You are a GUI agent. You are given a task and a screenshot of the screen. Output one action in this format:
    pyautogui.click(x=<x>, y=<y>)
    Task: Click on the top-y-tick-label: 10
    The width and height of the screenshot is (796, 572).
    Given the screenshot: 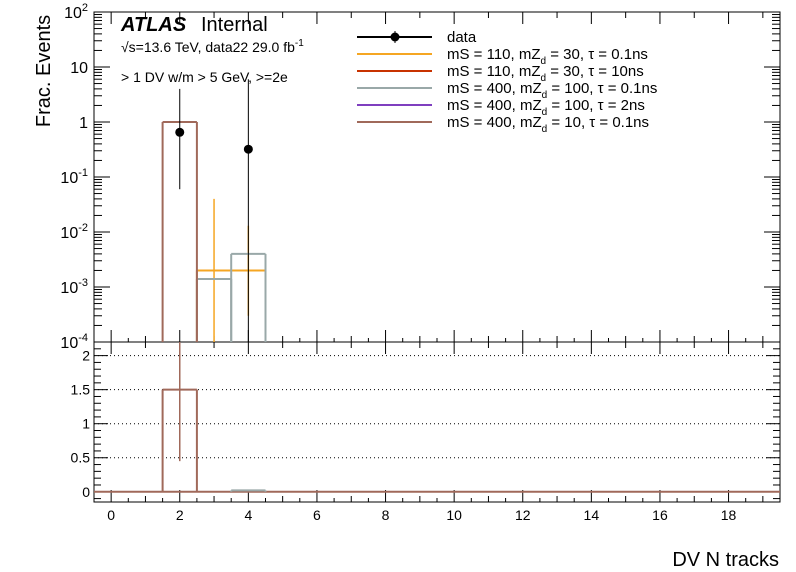 What is the action you would take?
    pyautogui.click(x=79, y=68)
    